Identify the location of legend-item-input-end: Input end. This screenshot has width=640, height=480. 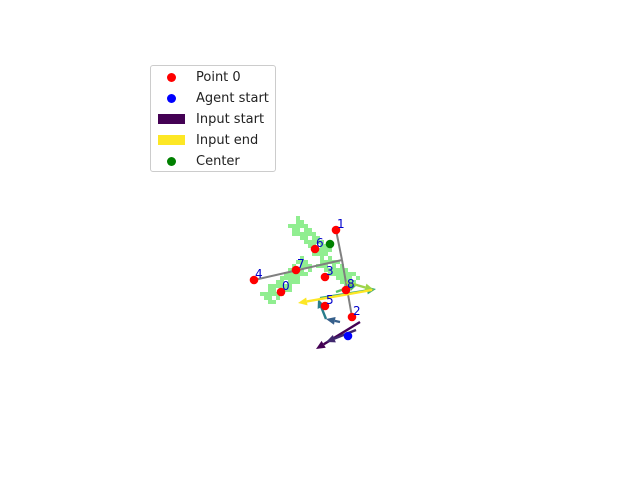
(207, 140).